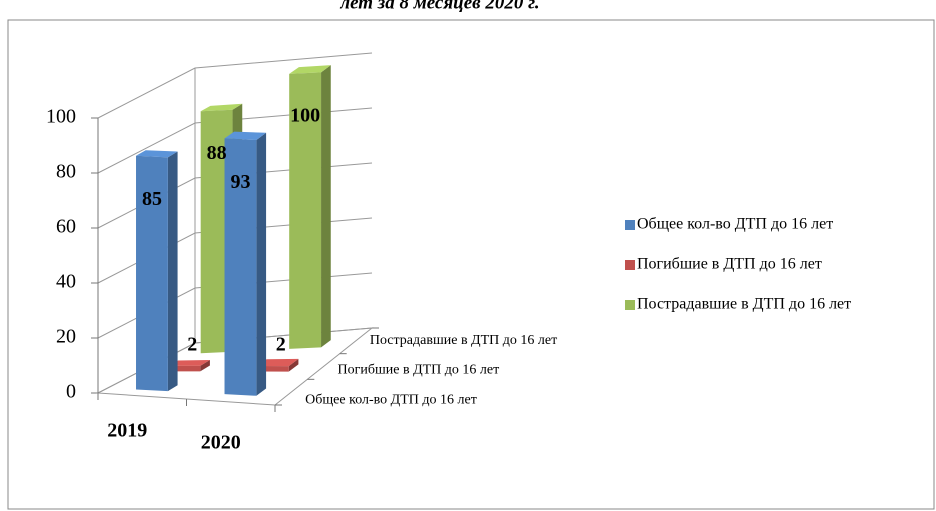 The height and width of the screenshot is (511, 936). What do you see at coordinates (305, 116) in the screenshot?
I see `data-label: 100` at bounding box center [305, 116].